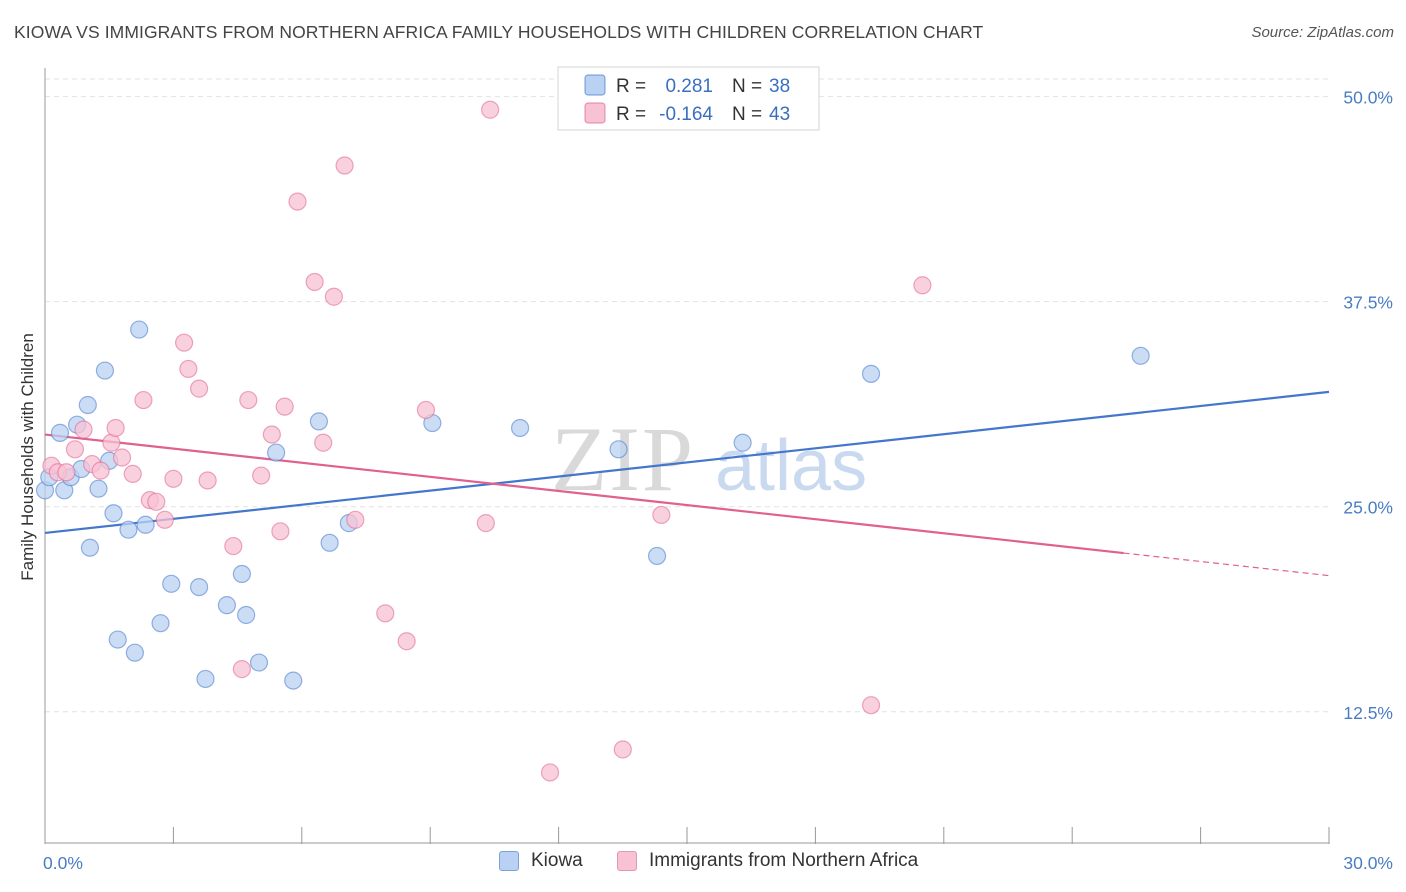 Image resolution: width=1406 pixels, height=892 pixels. I want to click on legend-swatch-immigrants, so click(627, 861).